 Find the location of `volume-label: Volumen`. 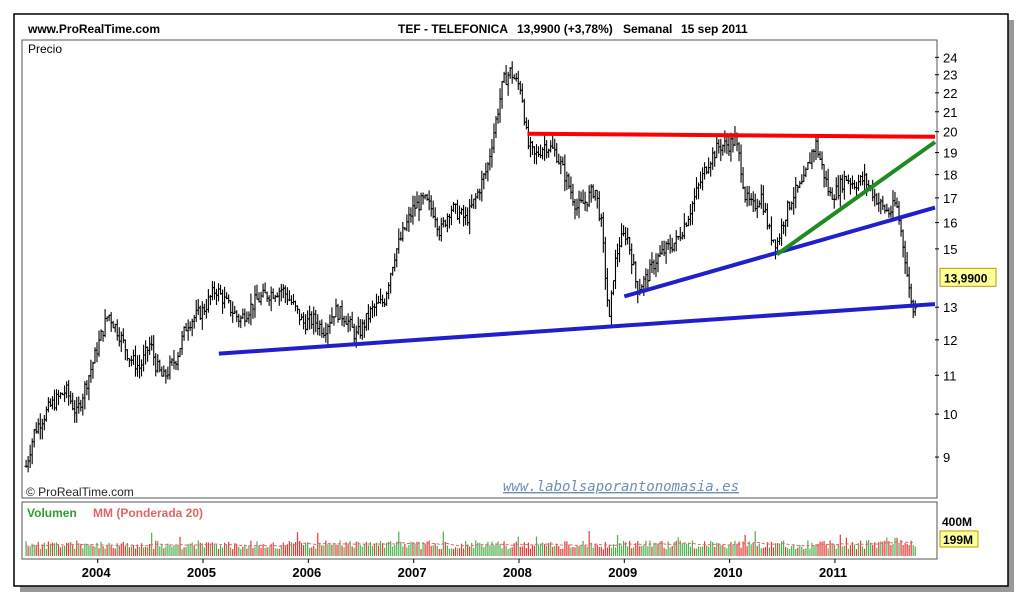

volume-label: Volumen is located at coordinates (52, 513).